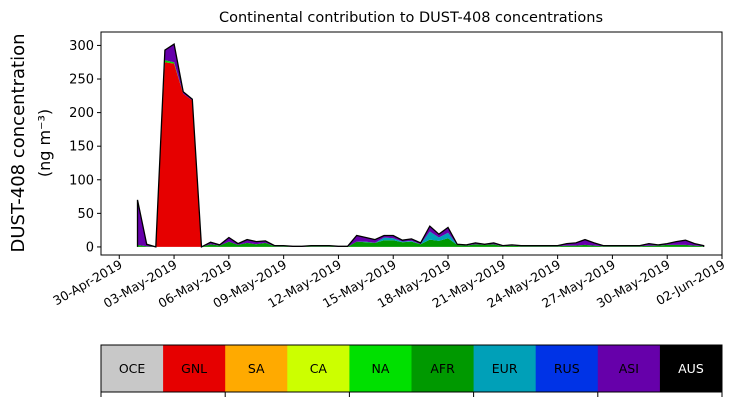 This screenshot has height=406, width=730. I want to click on colorbar-frame, so click(411, 368).